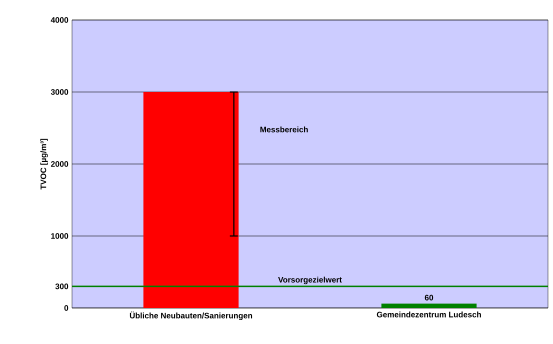 This screenshot has width=553, height=344. I want to click on y-tick-label: 4000, so click(59, 20).